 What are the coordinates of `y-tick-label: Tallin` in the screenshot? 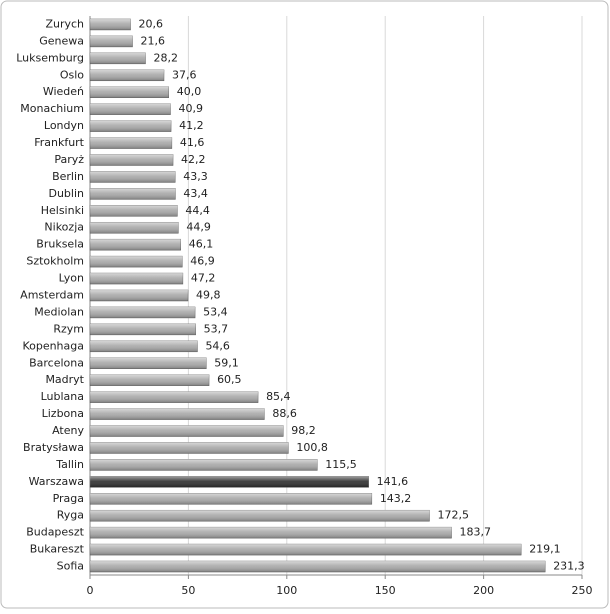 It's located at (69, 464).